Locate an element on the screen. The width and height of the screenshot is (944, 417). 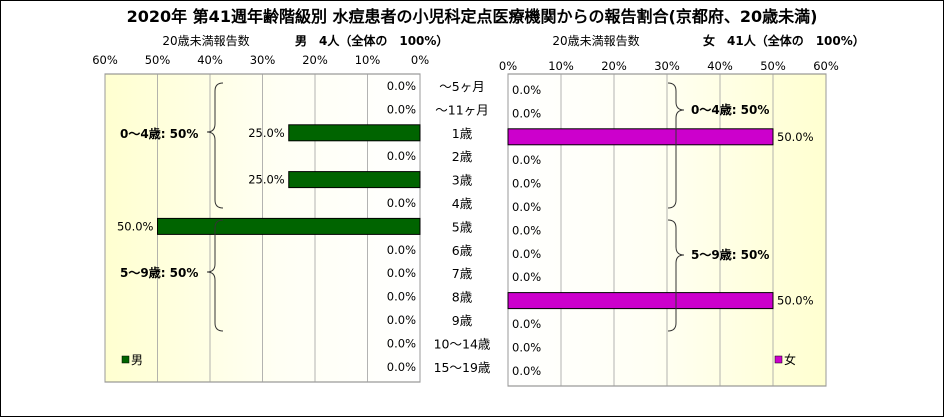
left-legend-label: 男 is located at coordinates (137, 360).